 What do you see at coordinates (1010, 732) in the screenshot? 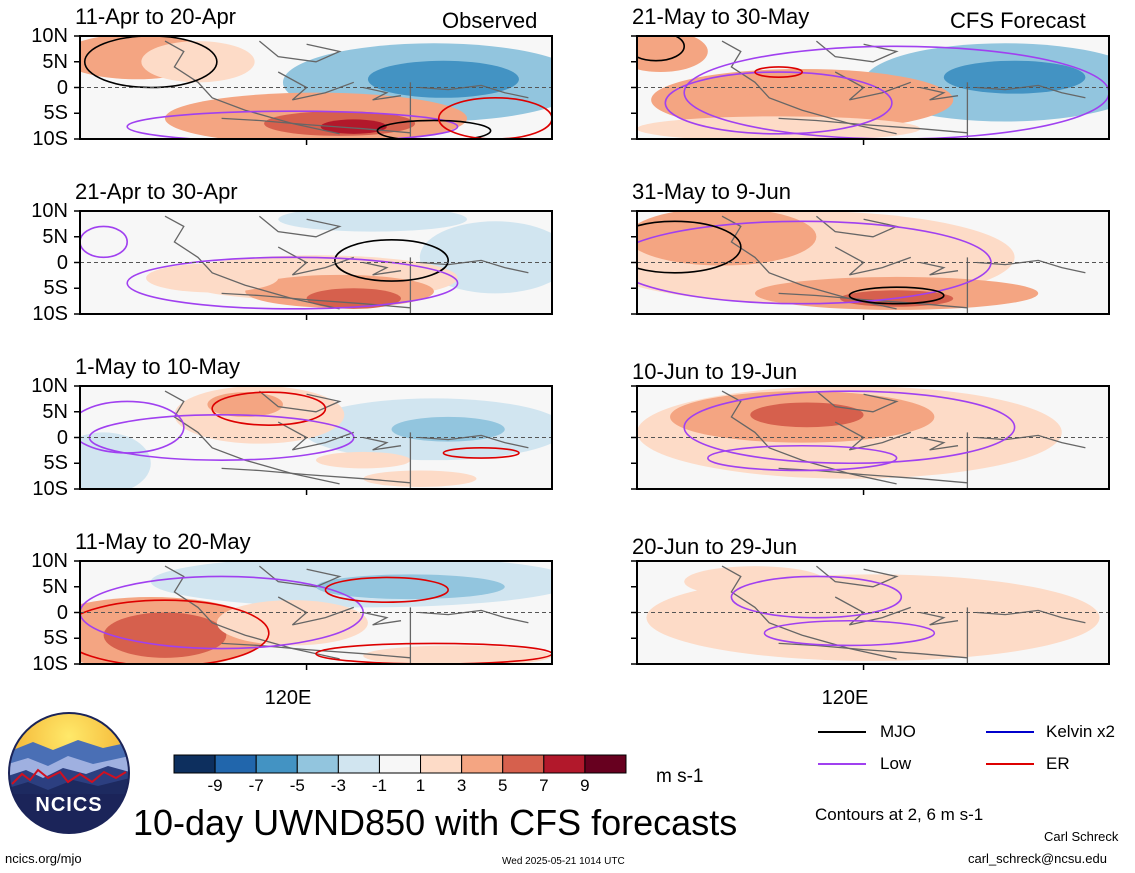
I see `legend-kelvin-line` at bounding box center [1010, 732].